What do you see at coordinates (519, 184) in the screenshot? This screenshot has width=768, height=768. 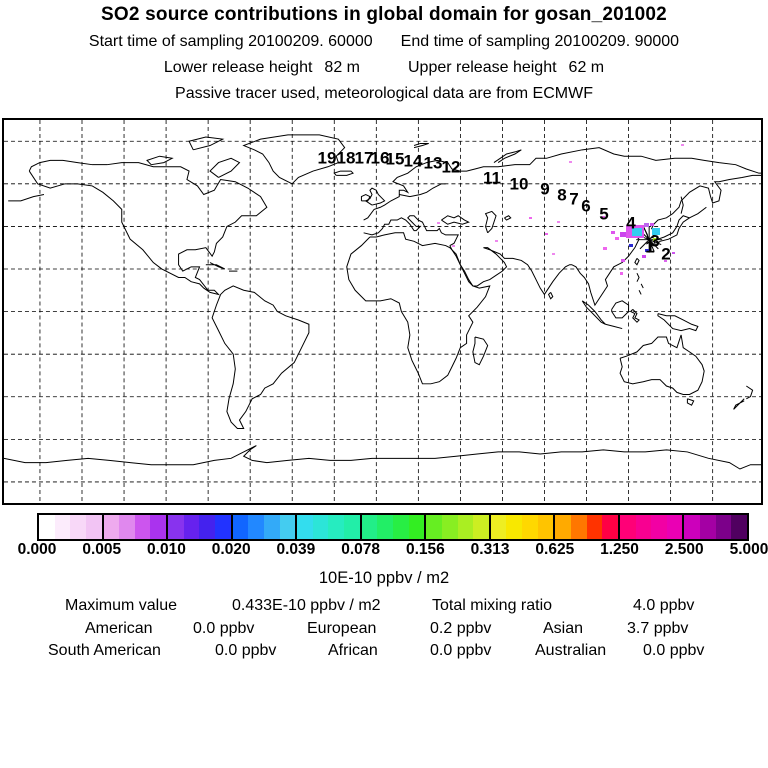 I see `trajectory-hour-label: 10` at bounding box center [519, 184].